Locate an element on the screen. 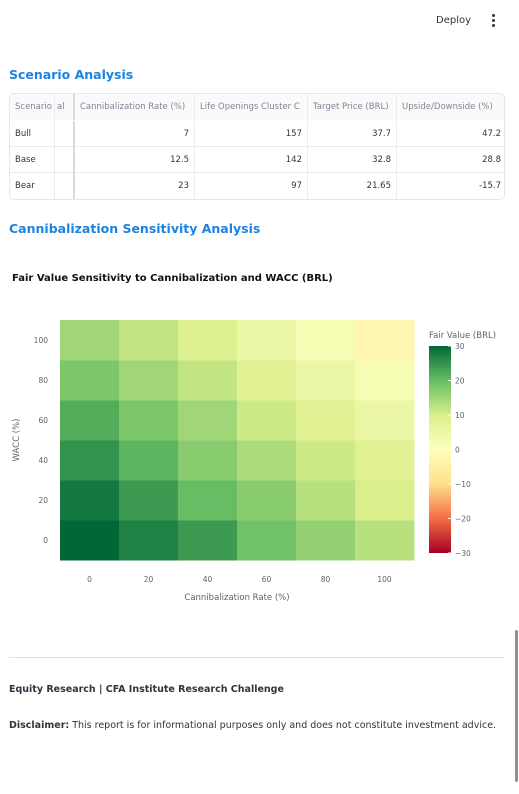 This screenshot has width=519, height=794. x-tick-label: 80 is located at coordinates (326, 579).